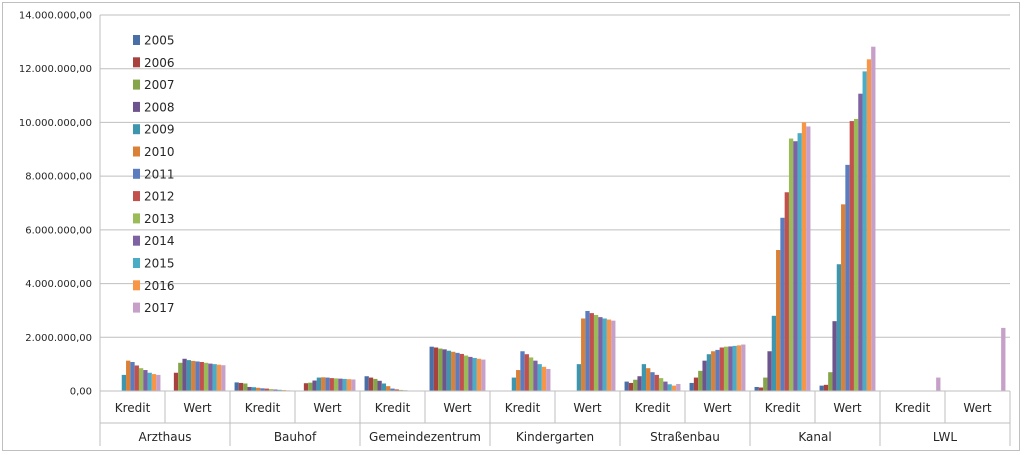  What do you see at coordinates (159, 264) in the screenshot?
I see `legend-entry: 2015` at bounding box center [159, 264].